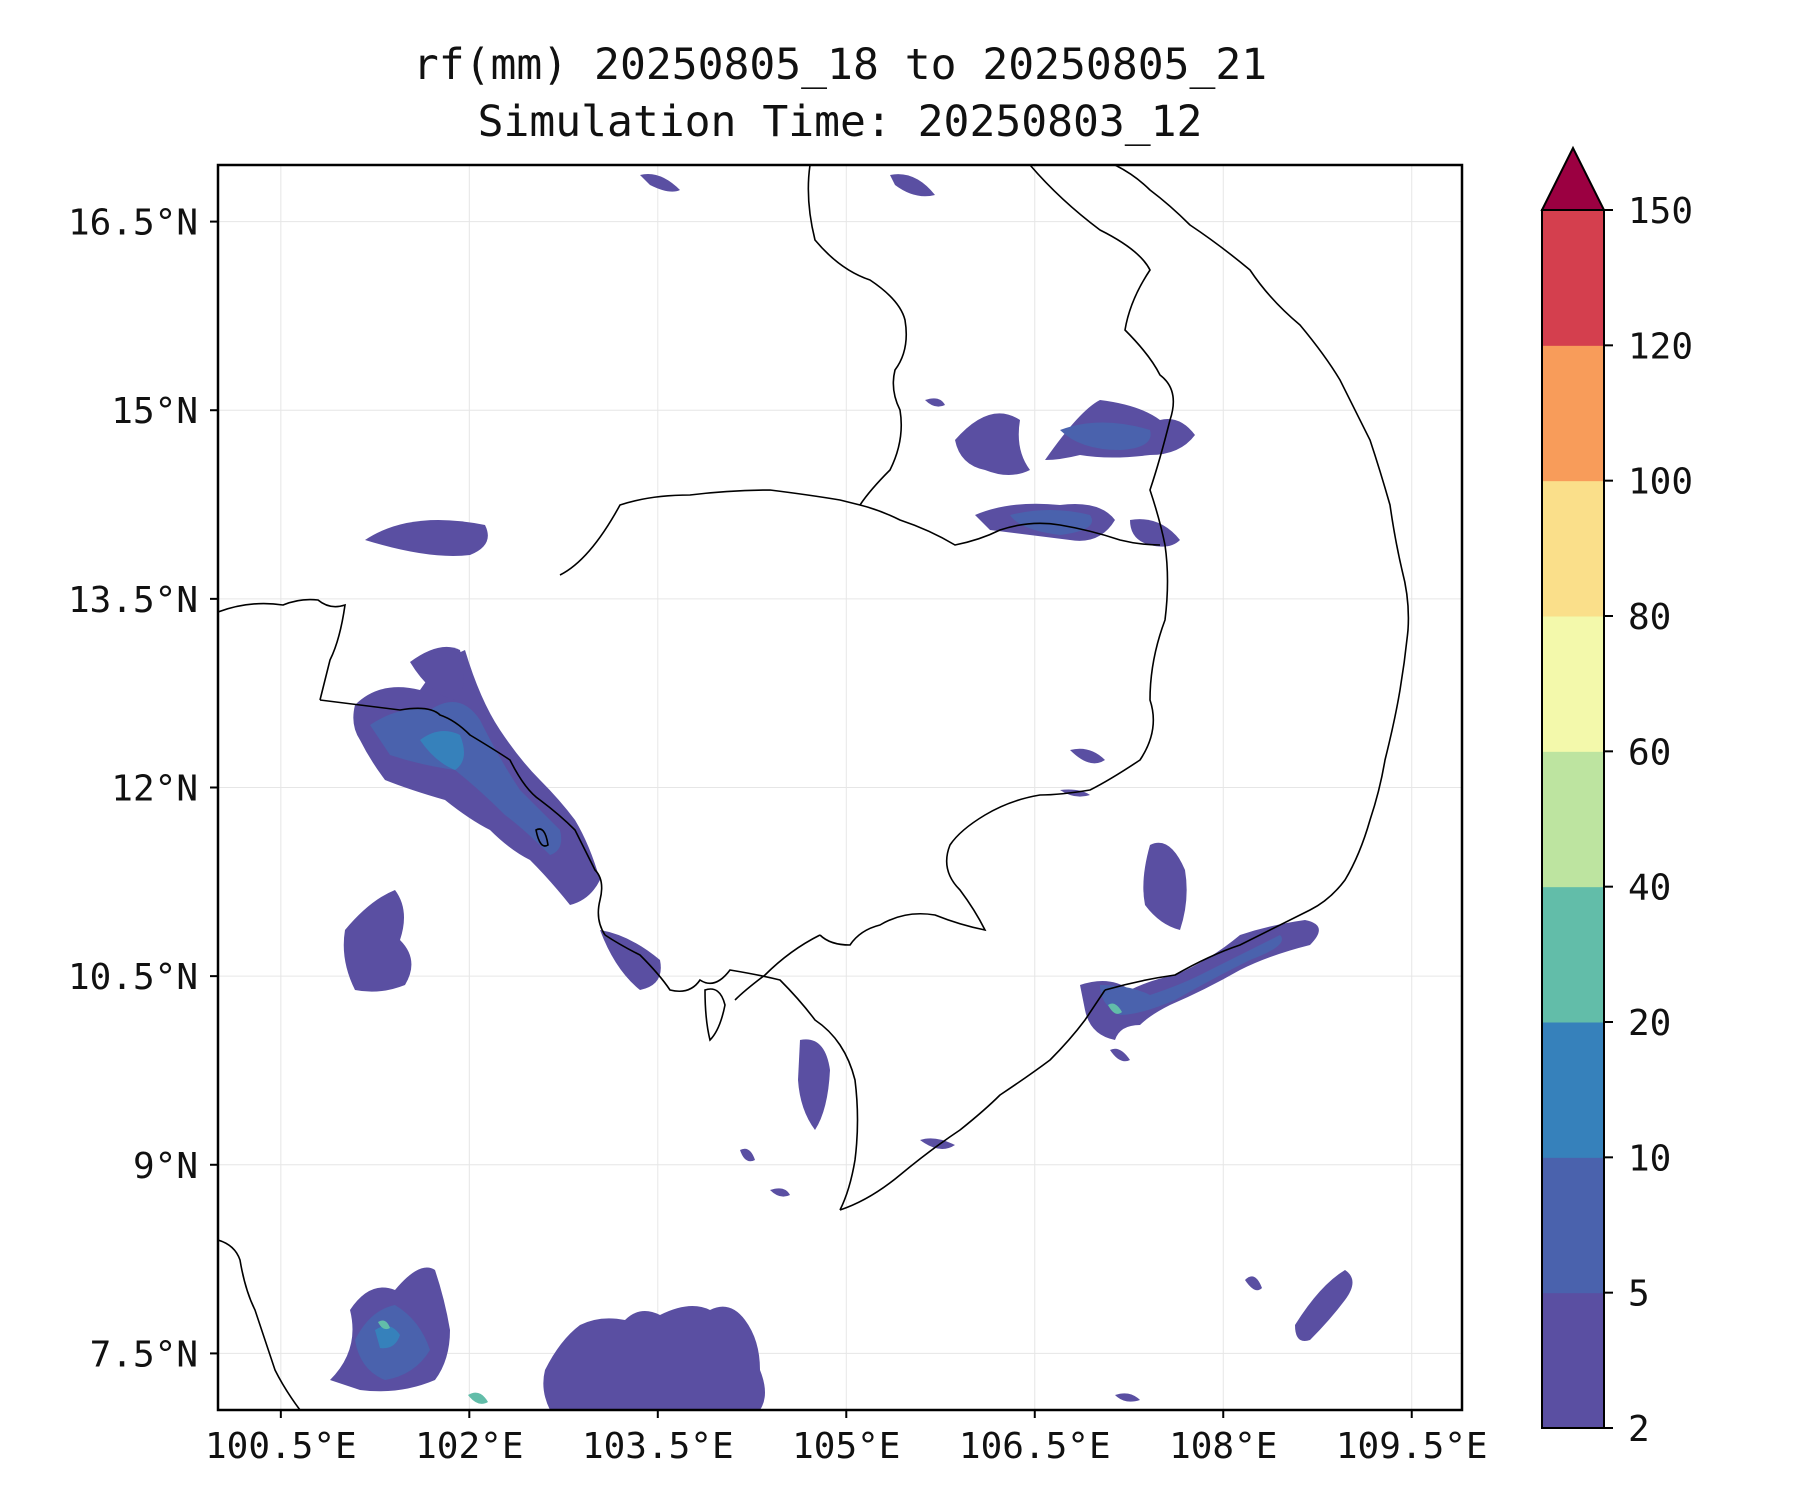 This screenshot has width=1800, height=1500. Describe the element at coordinates (1660, 211) in the screenshot. I see `colorbar-tick-label: 150` at that location.